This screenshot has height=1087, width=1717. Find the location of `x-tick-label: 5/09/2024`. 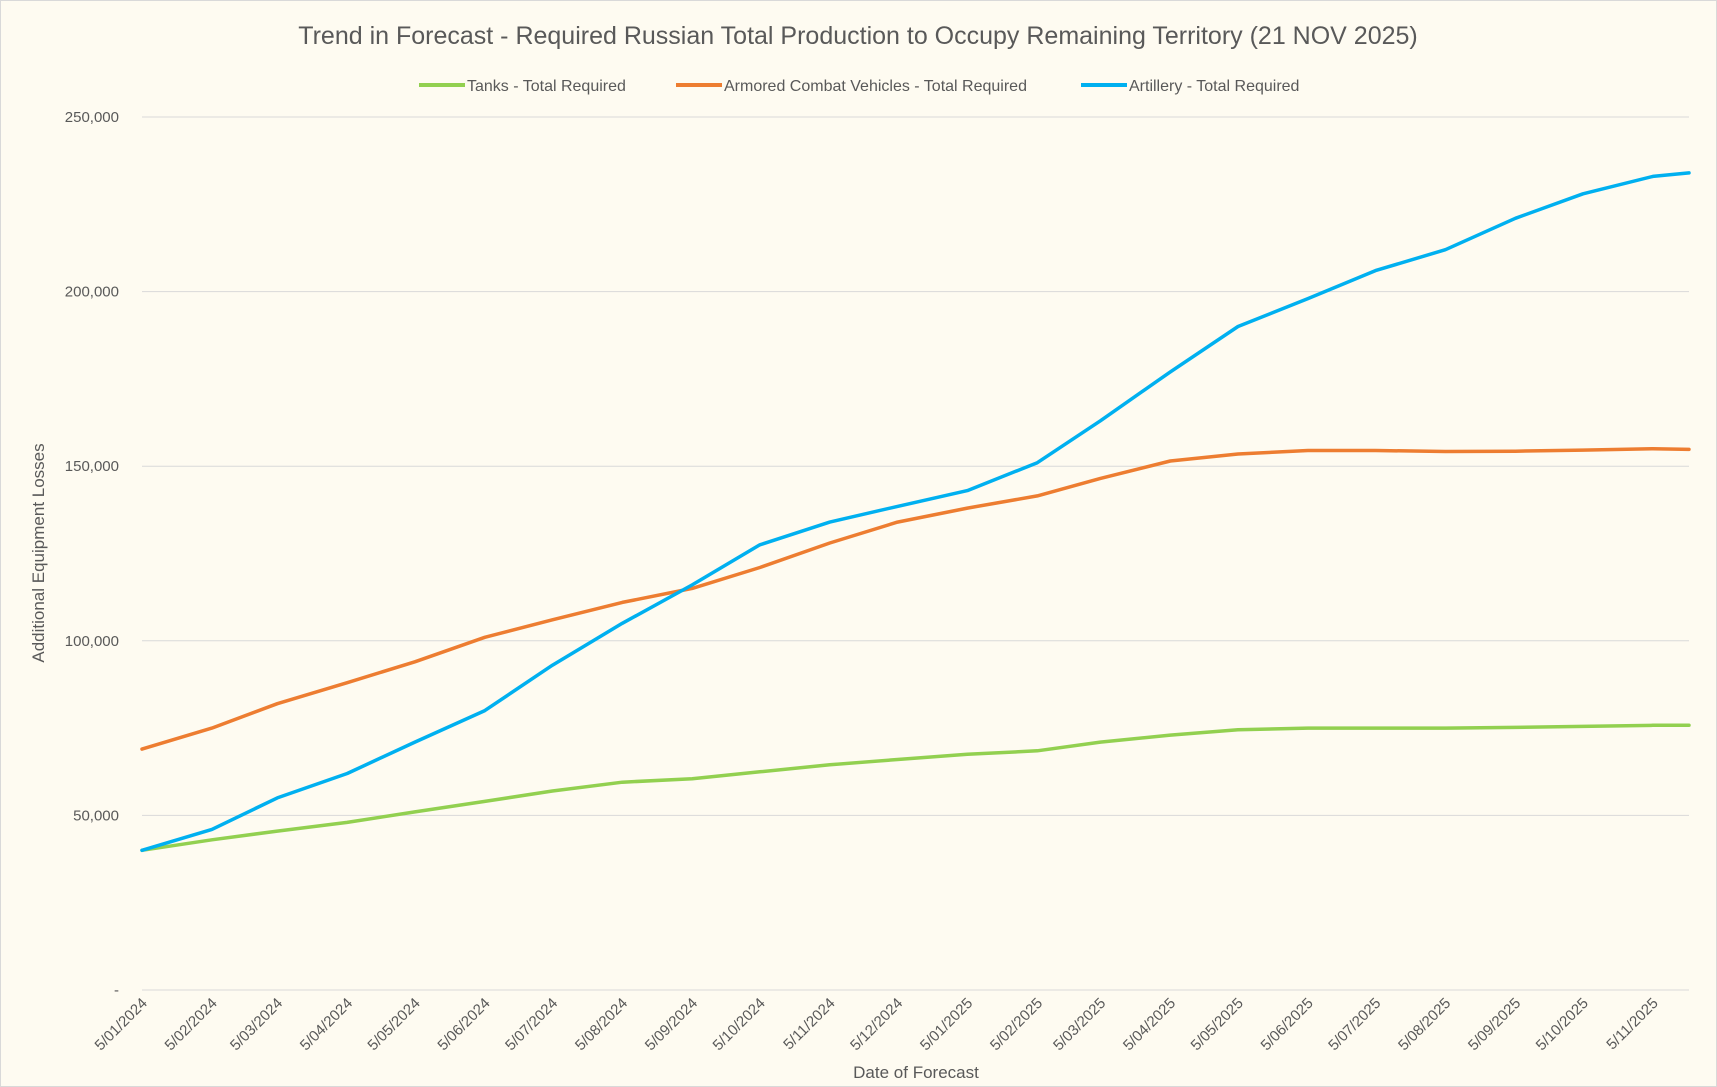

x-tick-label: 5/09/2024 is located at coordinates (671, 1024).